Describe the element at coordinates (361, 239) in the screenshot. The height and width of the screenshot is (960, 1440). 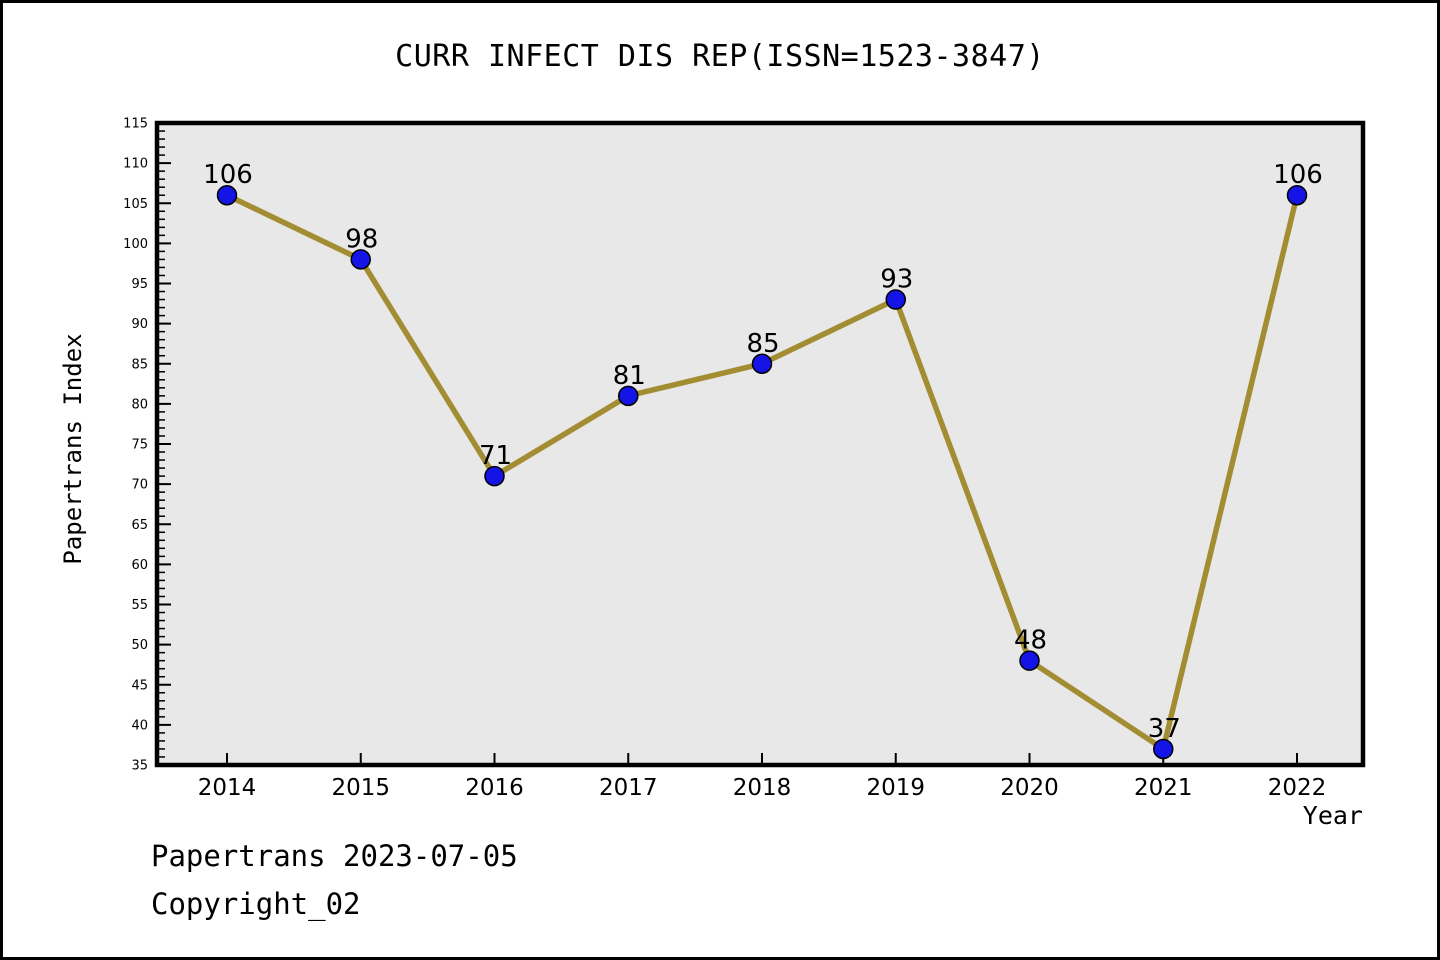
I see `data-point-label: 98` at that location.